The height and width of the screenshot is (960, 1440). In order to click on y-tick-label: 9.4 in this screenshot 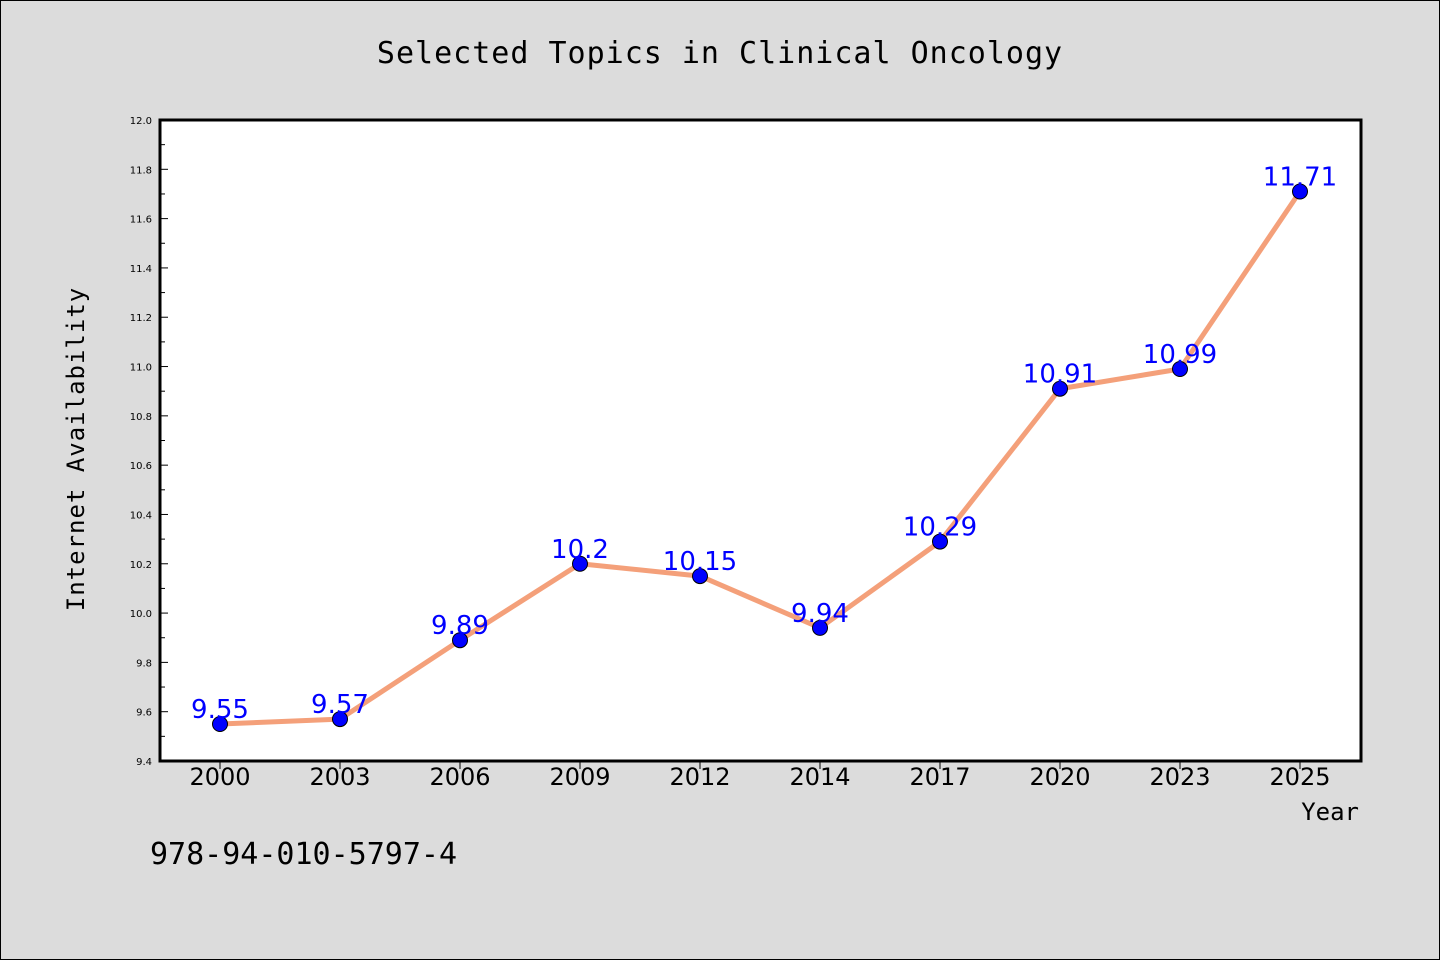, I will do `click(144, 762)`.